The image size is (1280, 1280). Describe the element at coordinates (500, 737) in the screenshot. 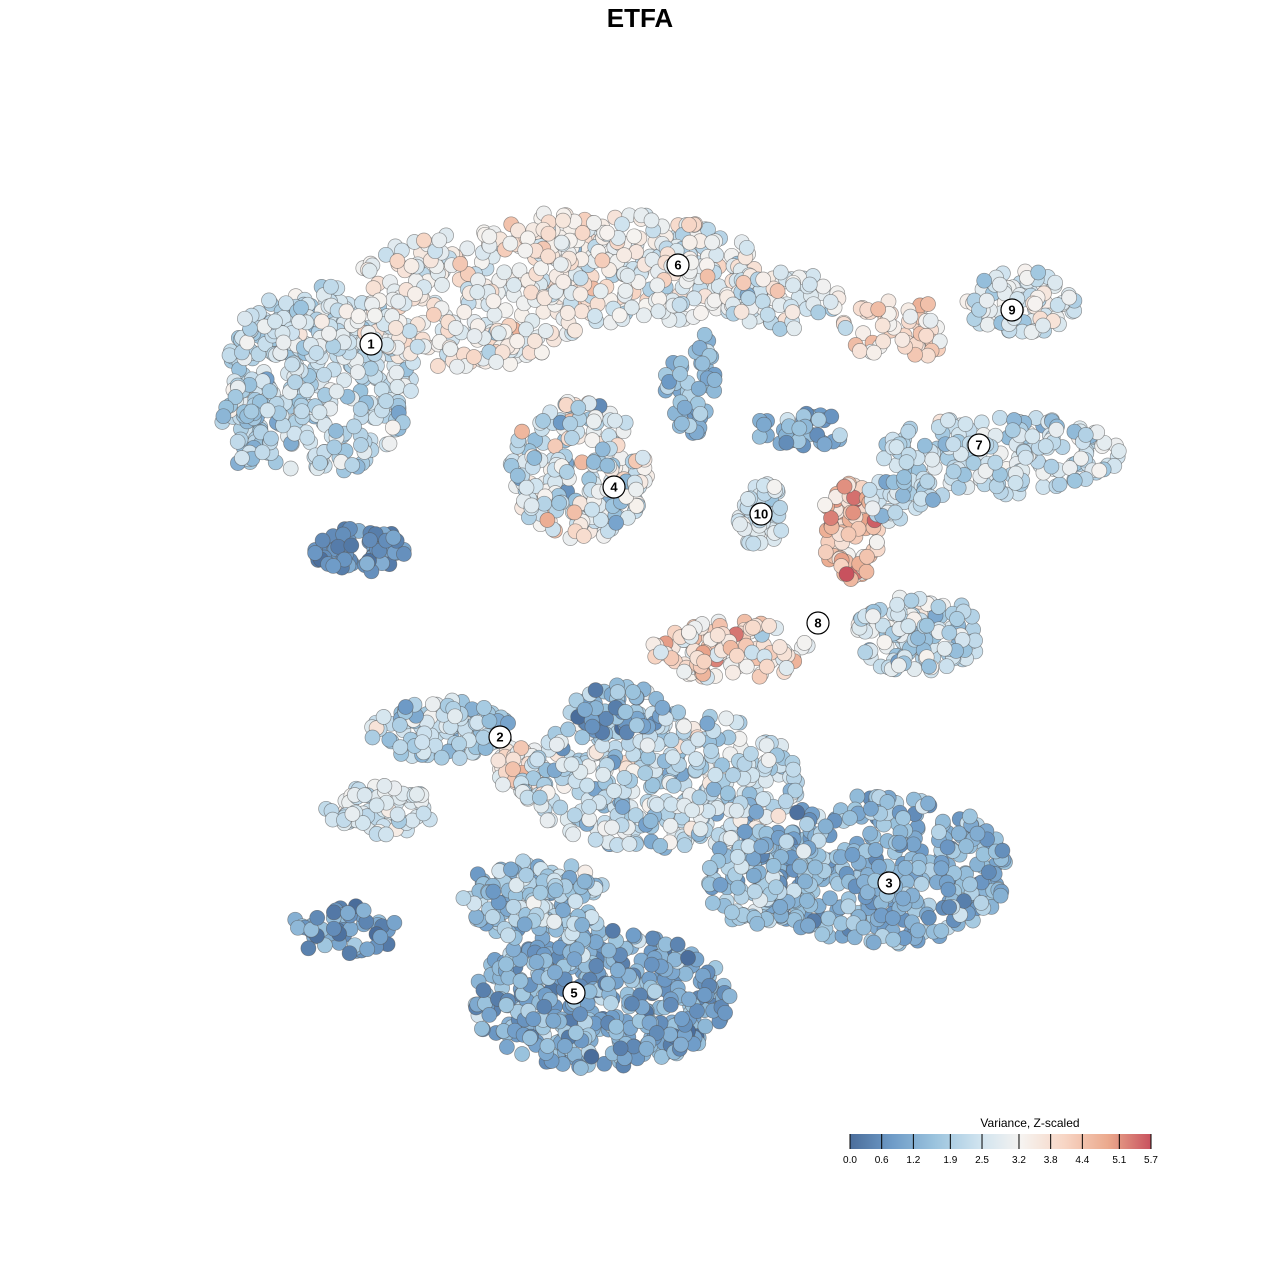

I see `cluster-label-2: 2` at that location.